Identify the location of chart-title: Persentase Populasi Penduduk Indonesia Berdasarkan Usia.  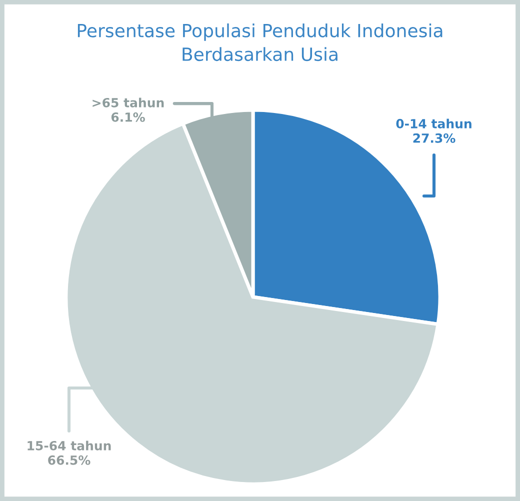
(260, 42).